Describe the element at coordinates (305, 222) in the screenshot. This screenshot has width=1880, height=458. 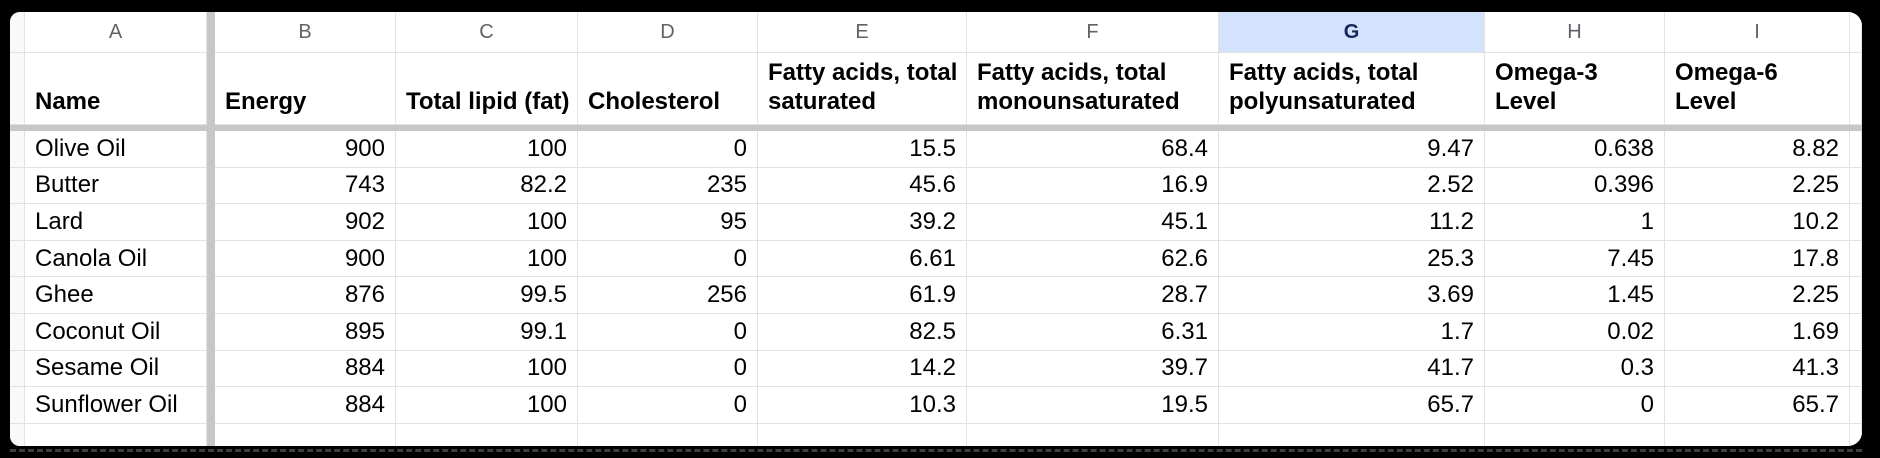
I see `cell-b4: 902` at that location.